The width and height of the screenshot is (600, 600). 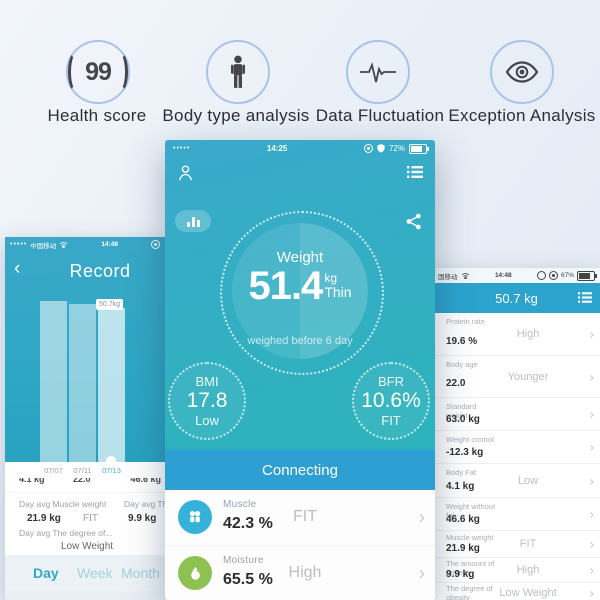 I want to click on metric-label: The degree of obesity, so click(x=469, y=592).